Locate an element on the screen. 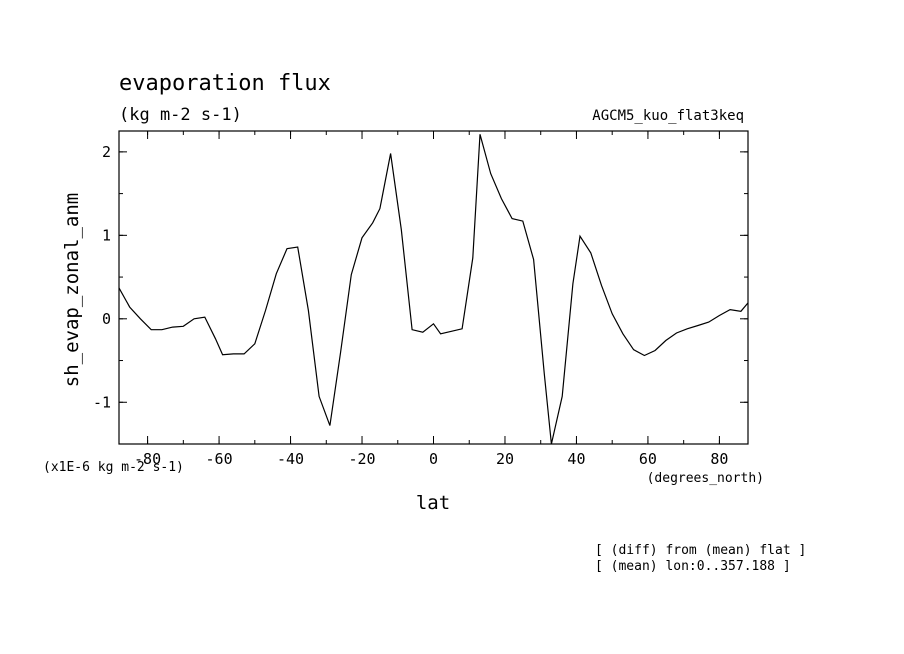 The height and width of the screenshot is (654, 904). x-tick-label: 0 is located at coordinates (433, 459).